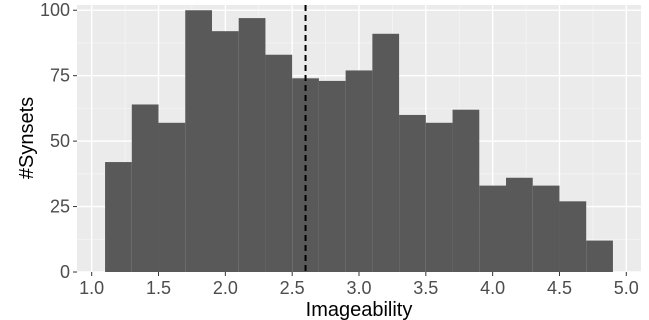  Describe the element at coordinates (425, 288) in the screenshot. I see `x-tick-label: 3.5` at that location.